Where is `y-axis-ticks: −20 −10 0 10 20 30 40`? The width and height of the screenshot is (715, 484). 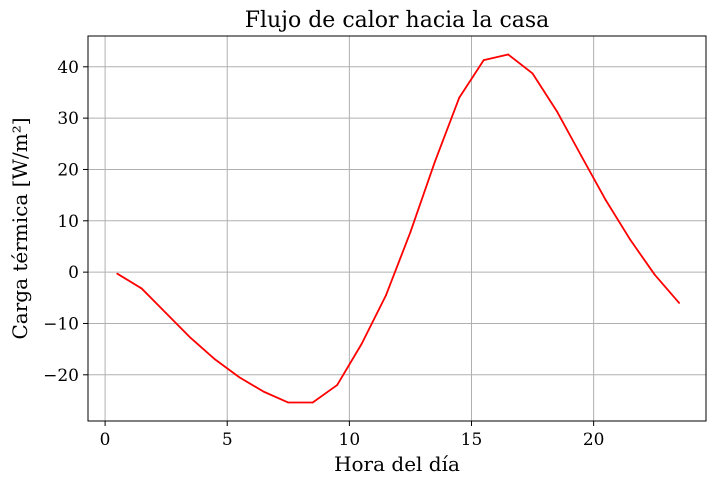 y-axis-ticks: −20 −10 0 10 20 30 40 is located at coordinates (65, 222).